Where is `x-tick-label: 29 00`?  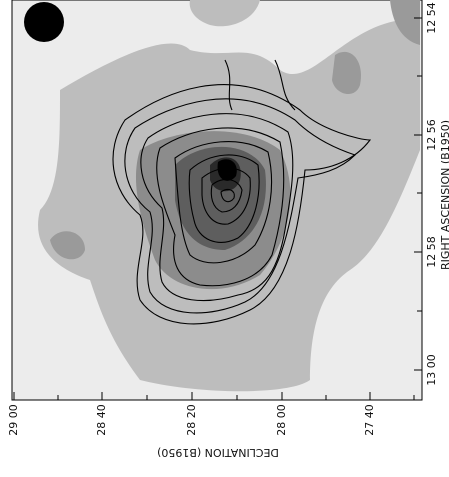
x-tick-label: 29 00 is located at coordinates (13, 420).